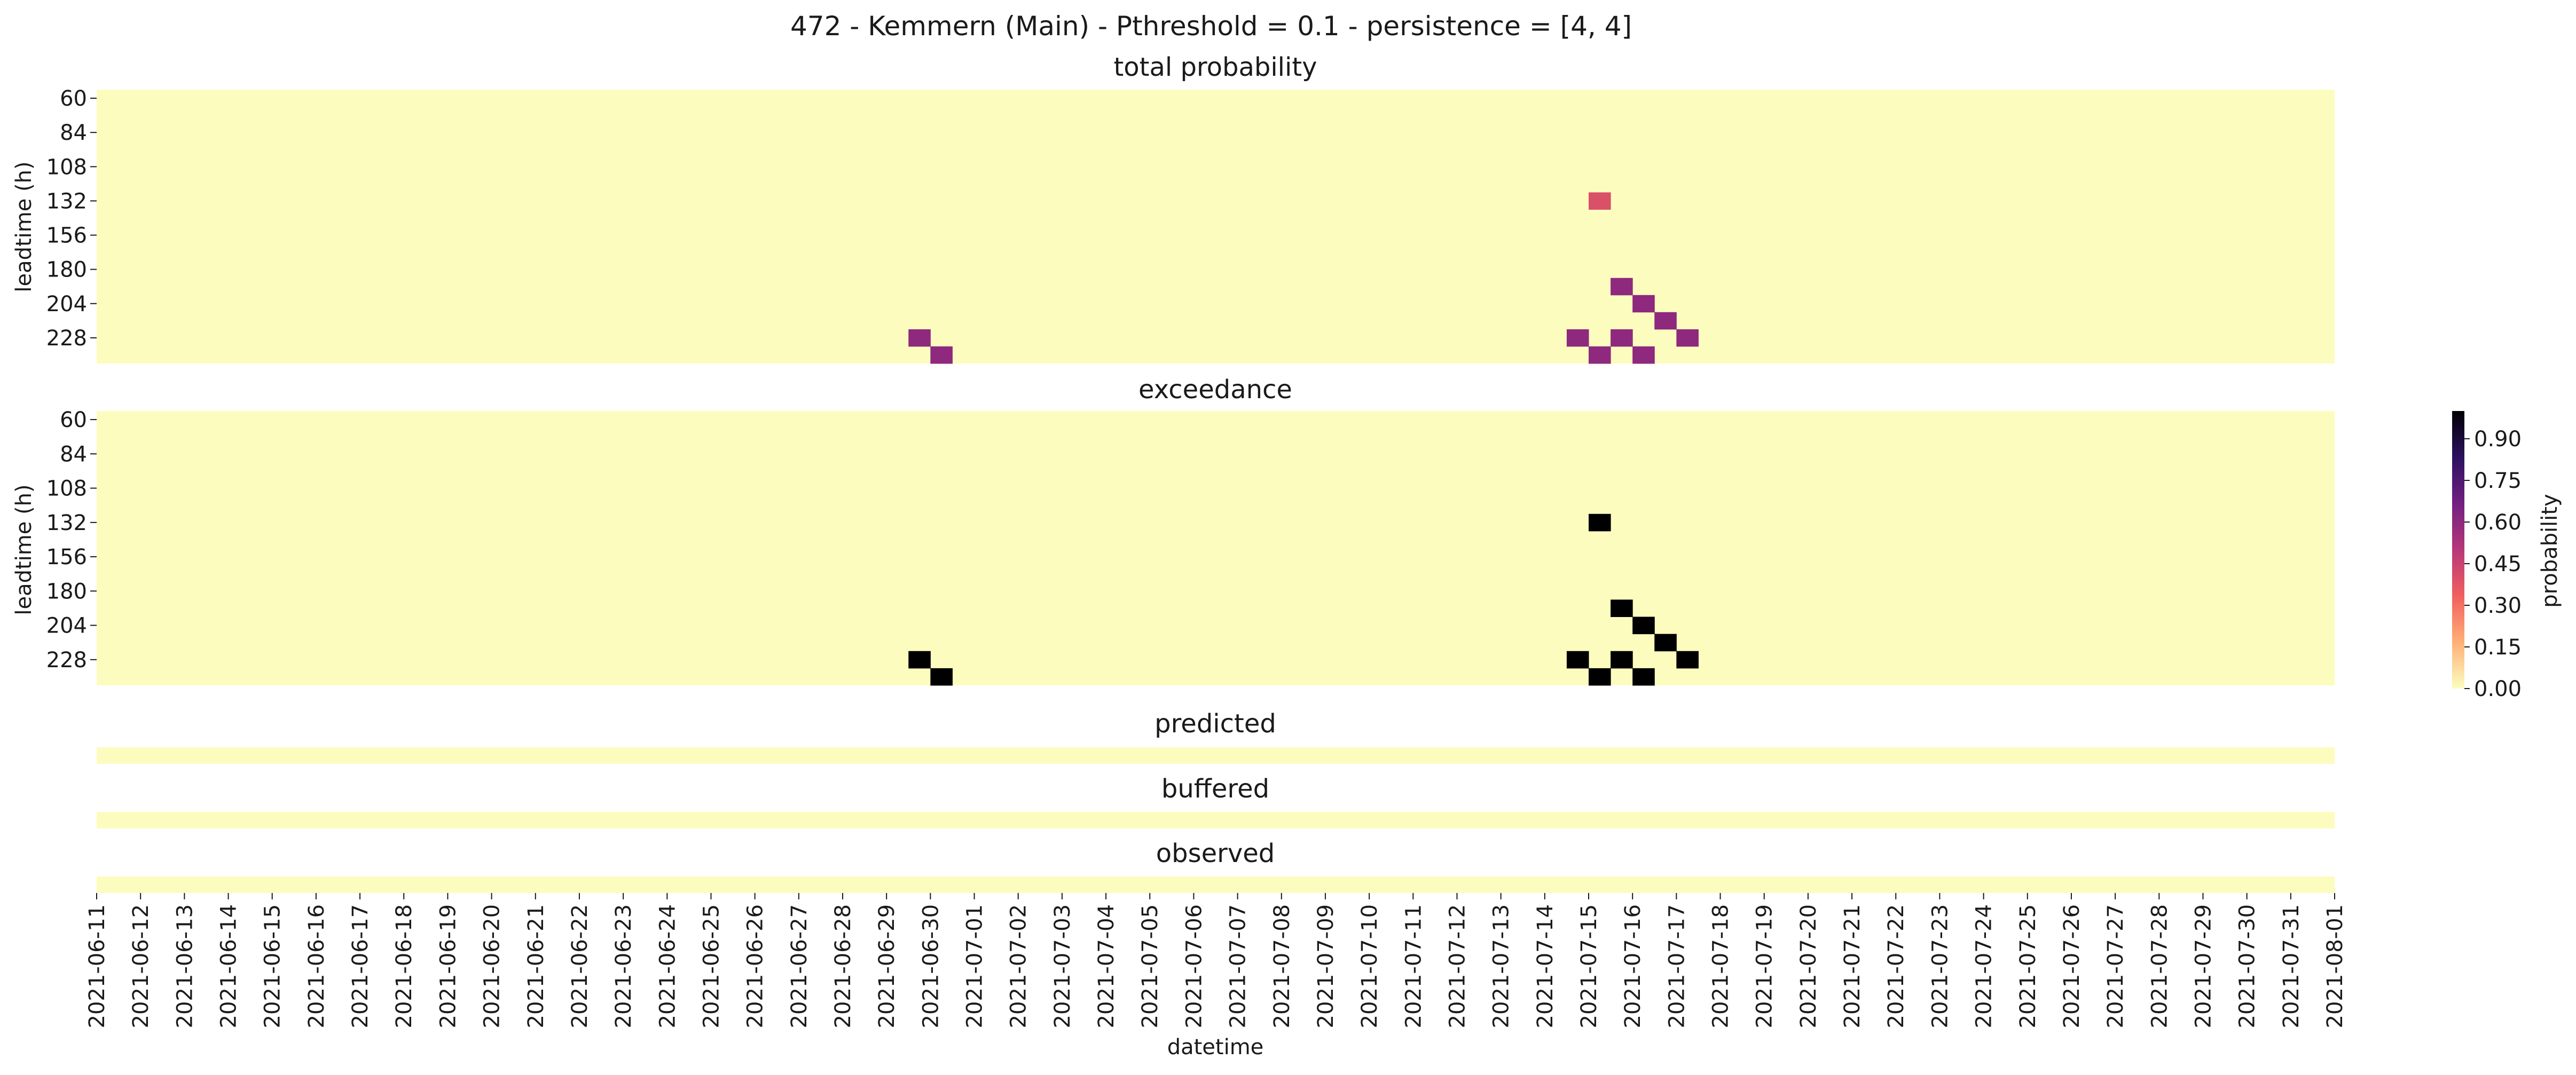 This screenshot has width=2576, height=1075. What do you see at coordinates (1370, 966) in the screenshot?
I see `x-tick-label: 2021-07-10` at bounding box center [1370, 966].